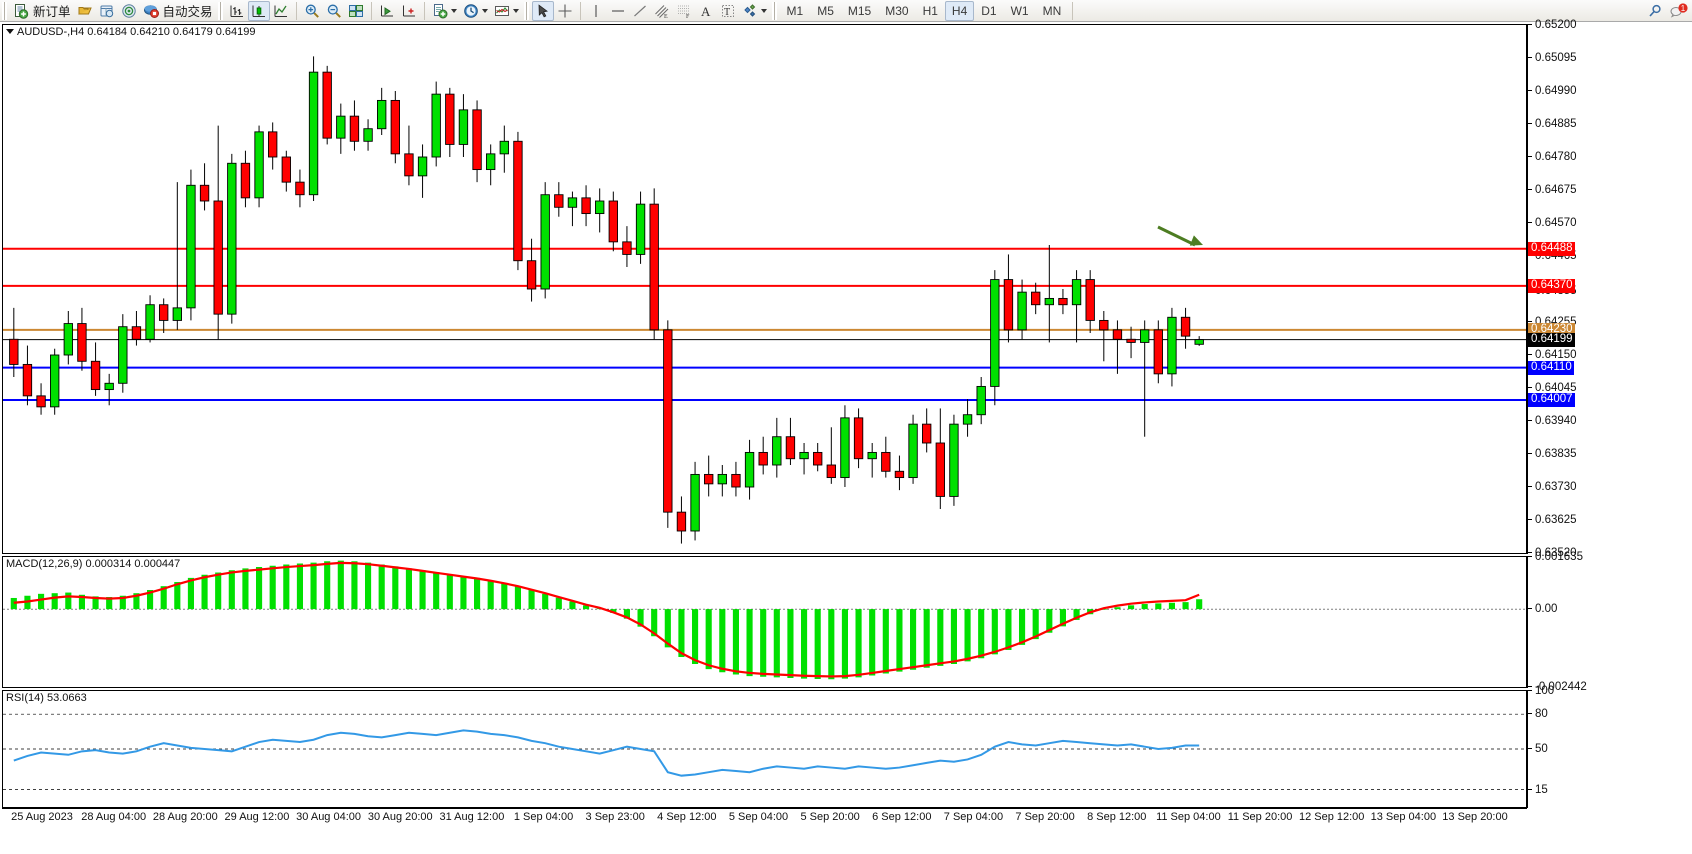  What do you see at coordinates (959, 10) in the screenshot?
I see `tab-timeframe-h4: H4` at bounding box center [959, 10].